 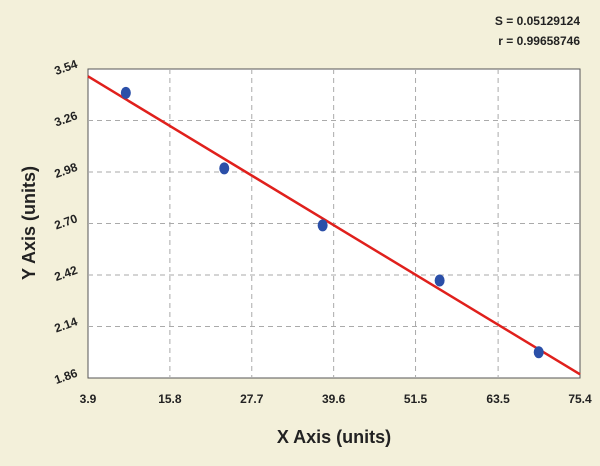 I want to click on x-tick-label: 3.9, so click(x=88, y=399).